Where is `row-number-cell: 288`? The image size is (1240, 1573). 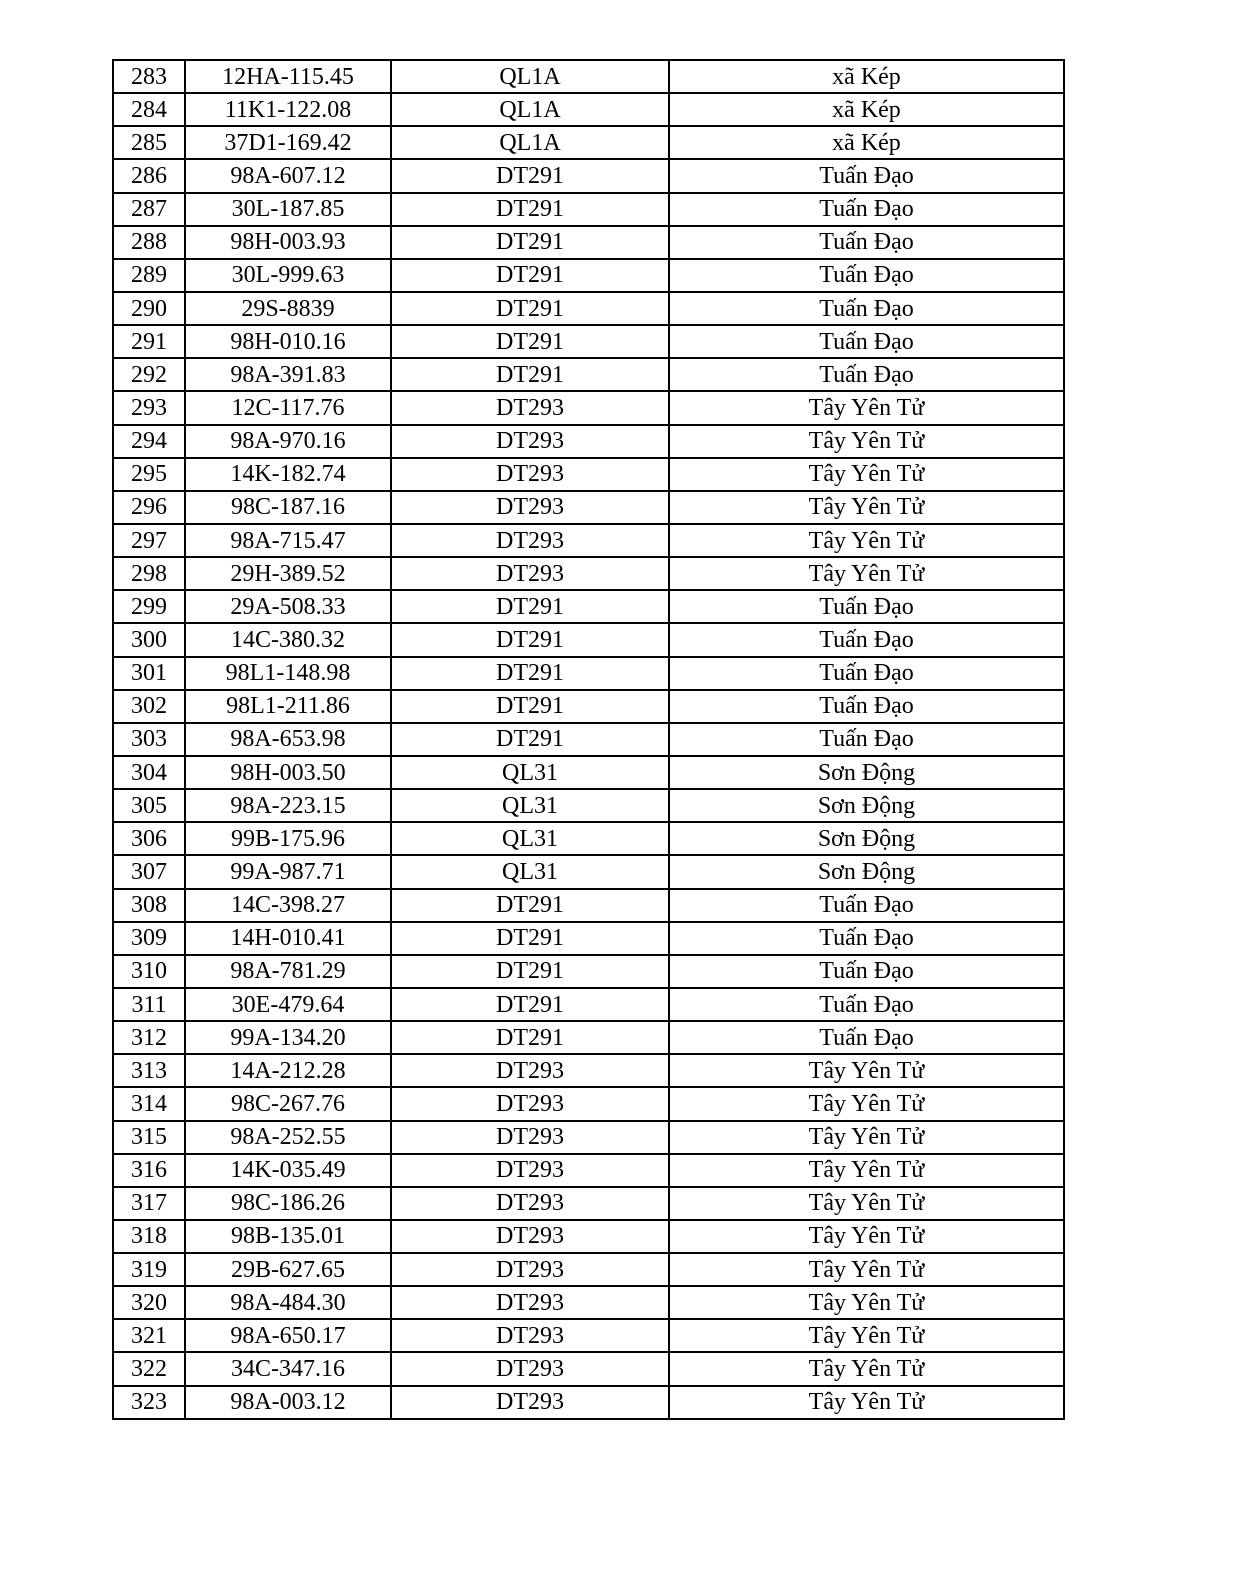 row-number-cell: 288 is located at coordinates (149, 242).